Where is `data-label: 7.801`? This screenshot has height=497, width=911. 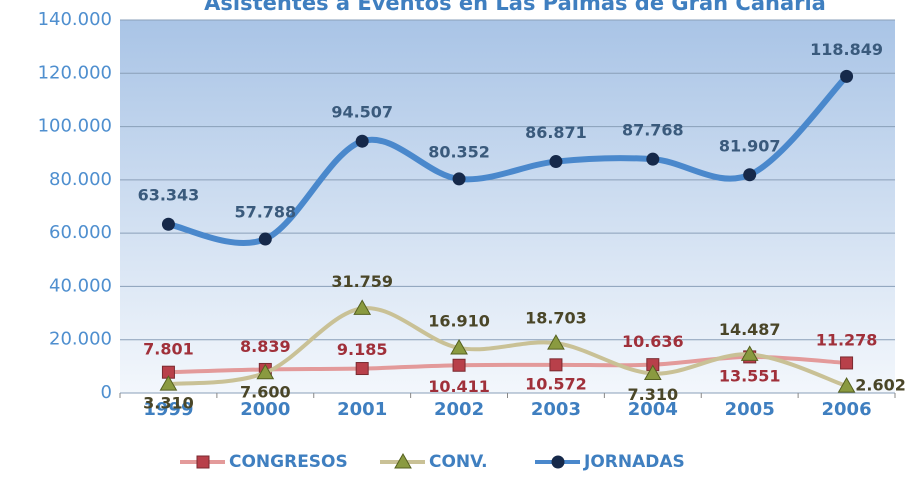 data-label: 7.801 is located at coordinates (168, 349).